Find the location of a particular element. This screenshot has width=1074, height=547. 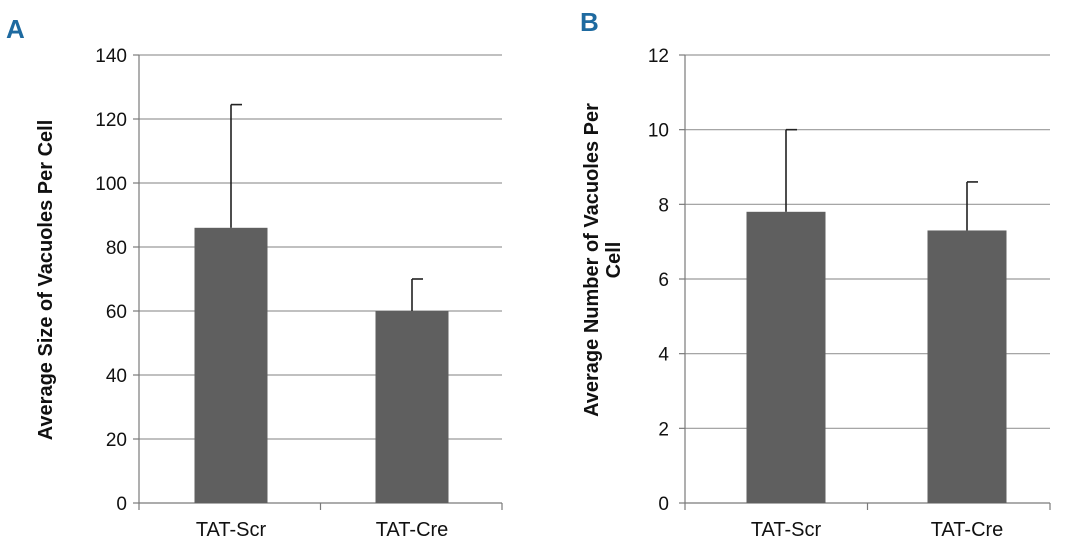

panel-letter: B is located at coordinates (589, 22).